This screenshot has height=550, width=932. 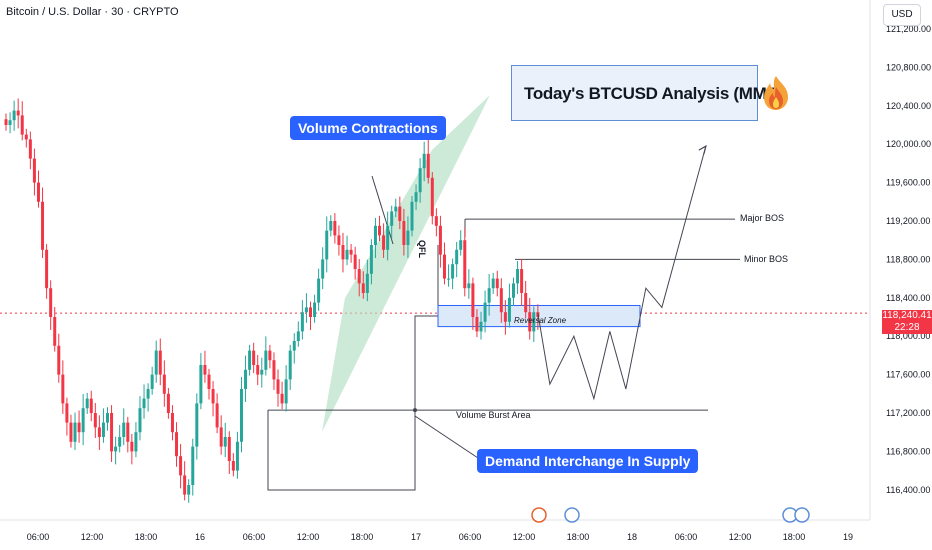 I want to click on y-tick-label: 118,400.00, so click(x=908, y=298).